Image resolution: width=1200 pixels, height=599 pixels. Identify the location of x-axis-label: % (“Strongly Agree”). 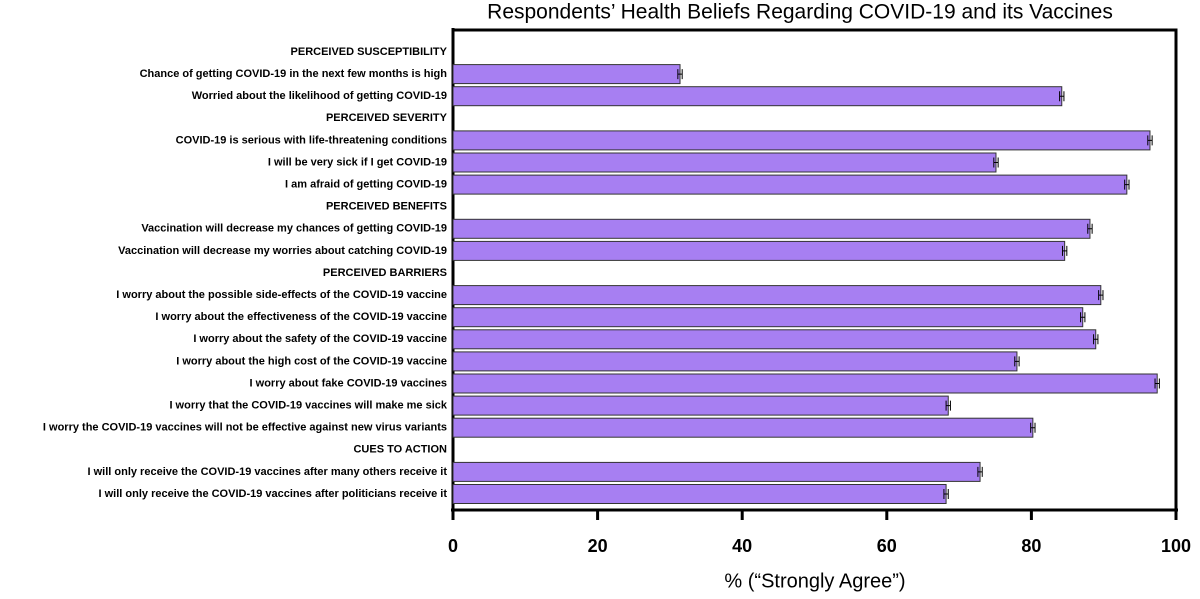
(814, 581).